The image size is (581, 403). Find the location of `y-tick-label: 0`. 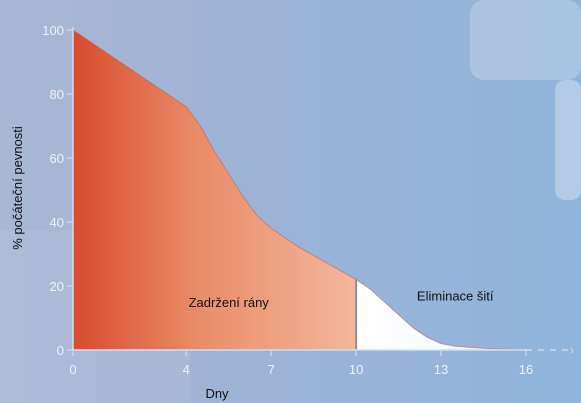

y-tick-label: 0 is located at coordinates (60, 350).